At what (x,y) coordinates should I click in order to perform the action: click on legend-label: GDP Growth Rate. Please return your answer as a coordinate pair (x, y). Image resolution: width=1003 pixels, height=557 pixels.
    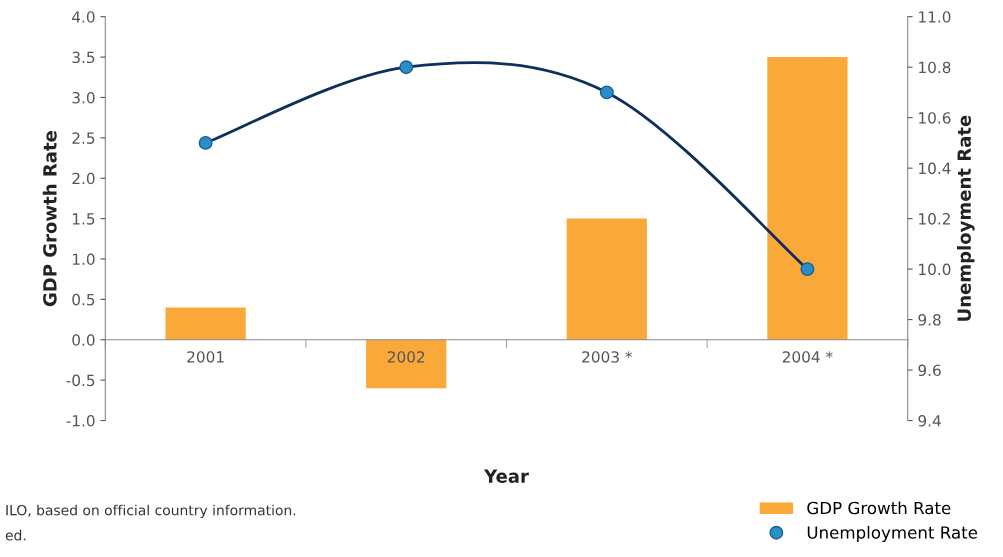
    Looking at the image, I should click on (879, 508).